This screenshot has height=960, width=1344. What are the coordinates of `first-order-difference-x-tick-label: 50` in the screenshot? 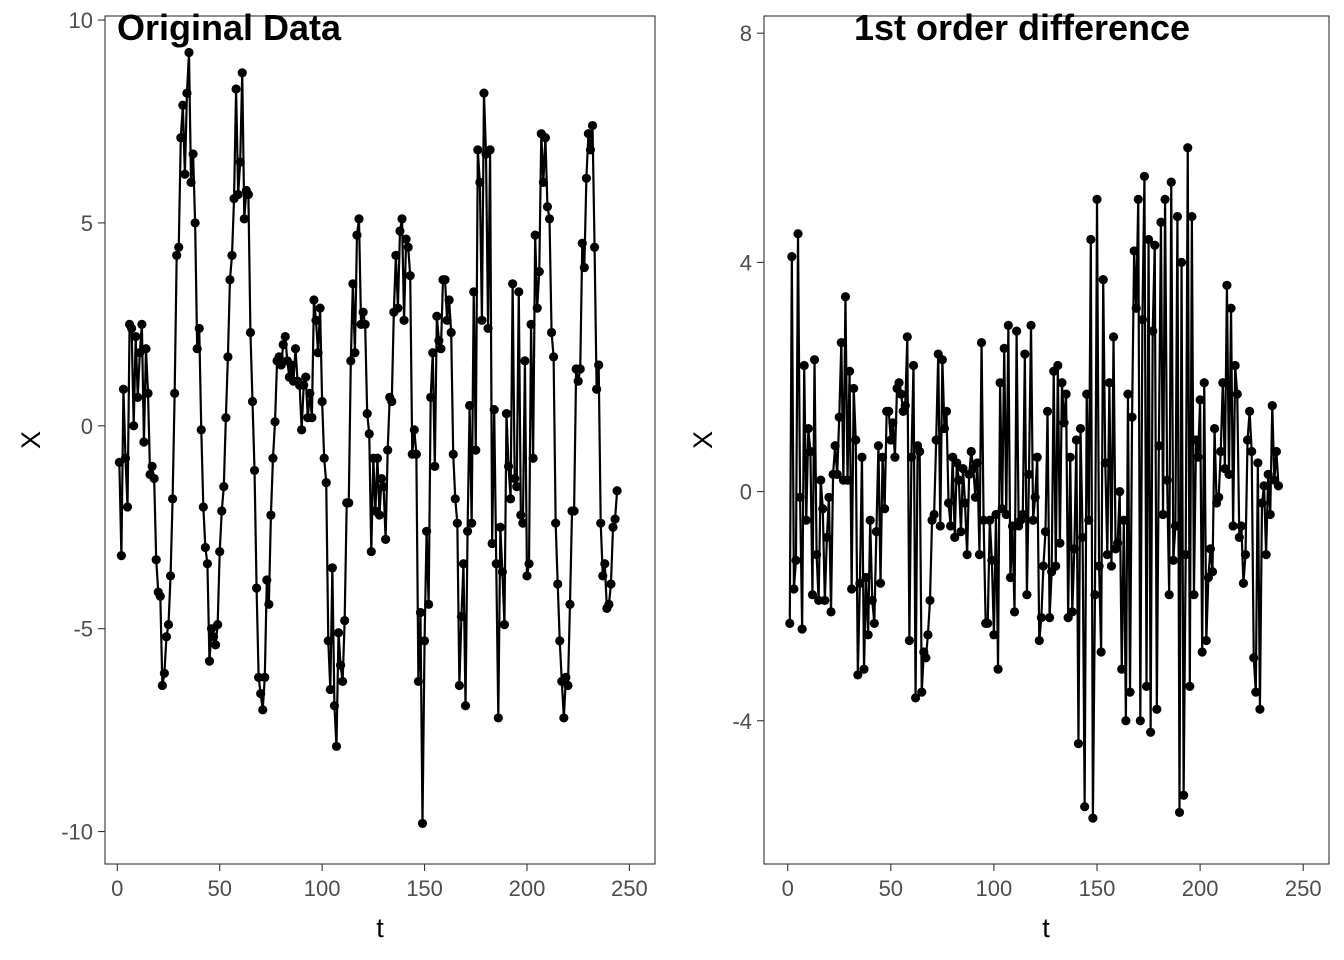 It's located at (891, 888).